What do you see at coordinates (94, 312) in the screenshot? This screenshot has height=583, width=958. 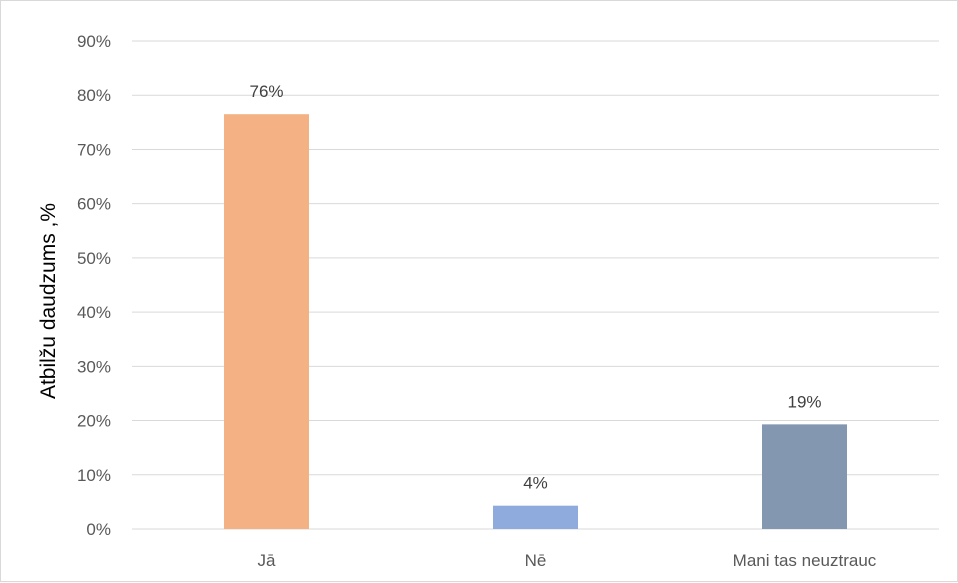 I see `y-tick-label: 40%` at bounding box center [94, 312].